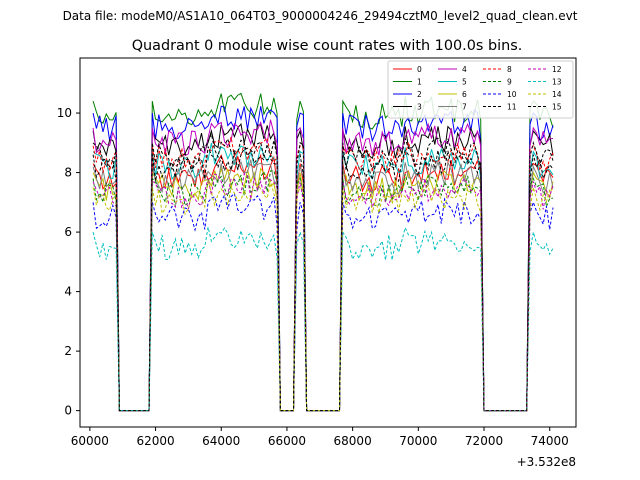  Describe the element at coordinates (557, 107) in the screenshot. I see `legend-label-15: 15` at that location.